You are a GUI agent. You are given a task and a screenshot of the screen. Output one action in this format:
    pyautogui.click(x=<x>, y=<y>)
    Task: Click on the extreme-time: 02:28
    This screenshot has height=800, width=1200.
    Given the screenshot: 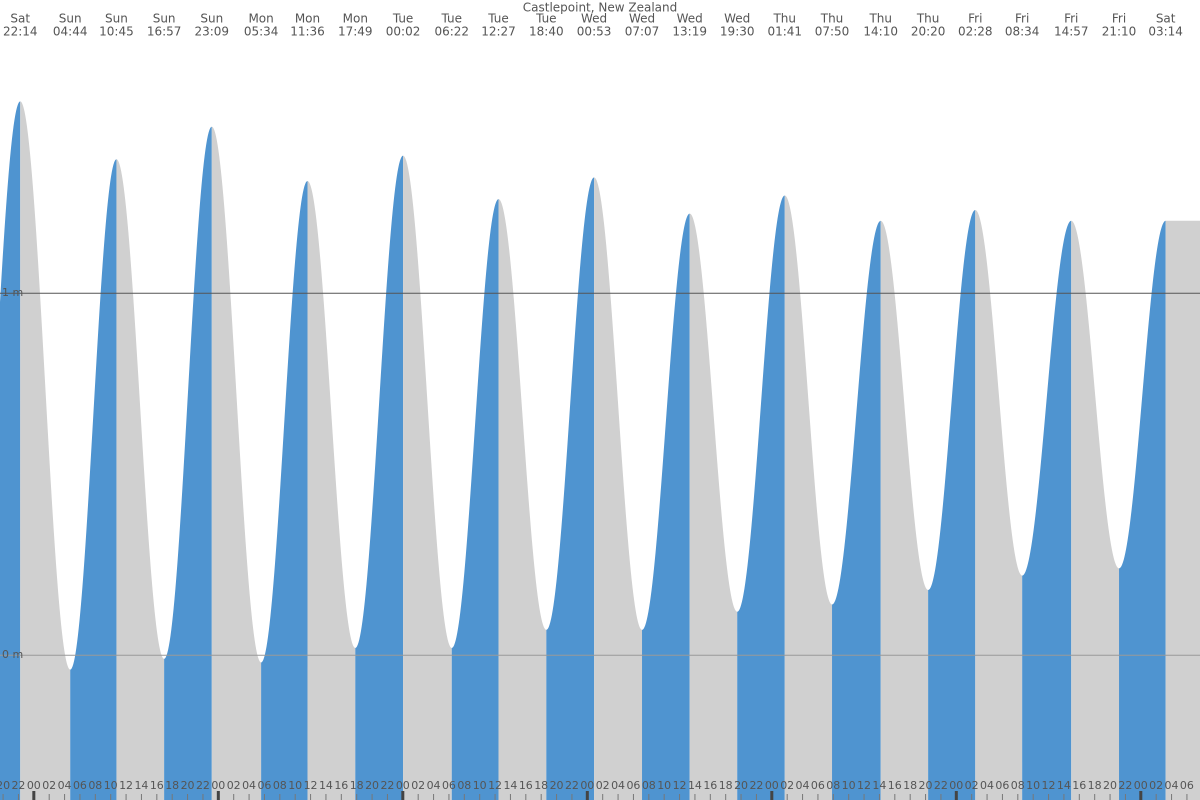 What is the action you would take?
    pyautogui.click(x=975, y=32)
    